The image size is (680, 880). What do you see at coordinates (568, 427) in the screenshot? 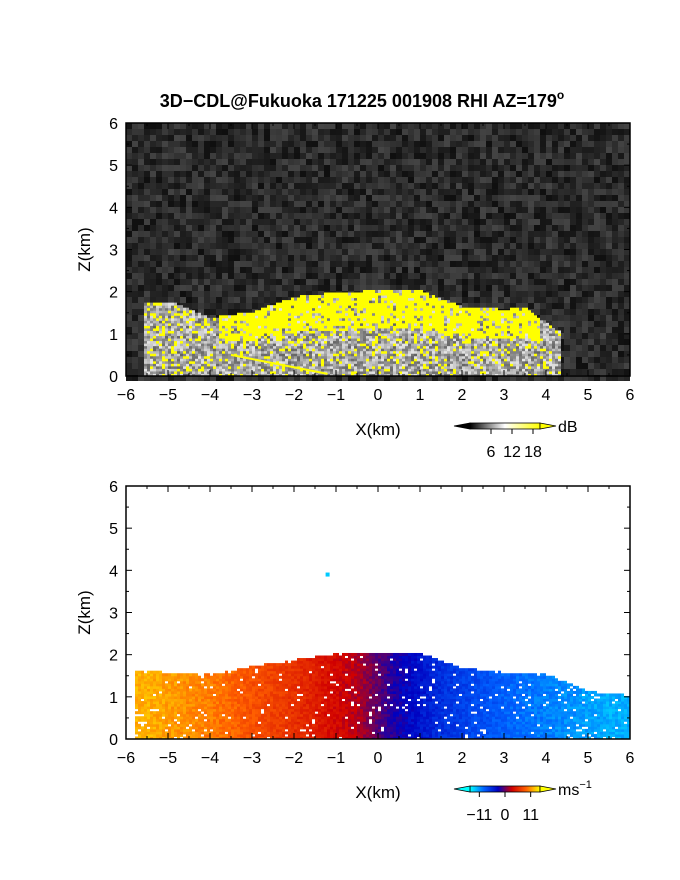
I see `colorbar-unit: dB` at bounding box center [568, 427].